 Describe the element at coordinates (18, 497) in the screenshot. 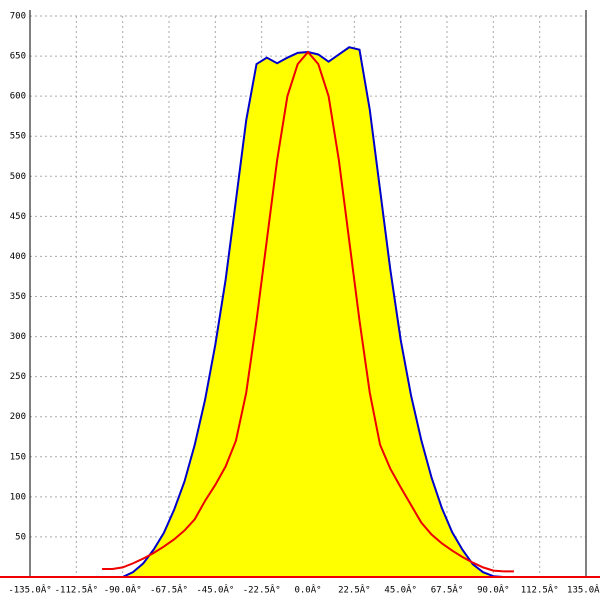

I see `y-tick-label: 100` at that location.